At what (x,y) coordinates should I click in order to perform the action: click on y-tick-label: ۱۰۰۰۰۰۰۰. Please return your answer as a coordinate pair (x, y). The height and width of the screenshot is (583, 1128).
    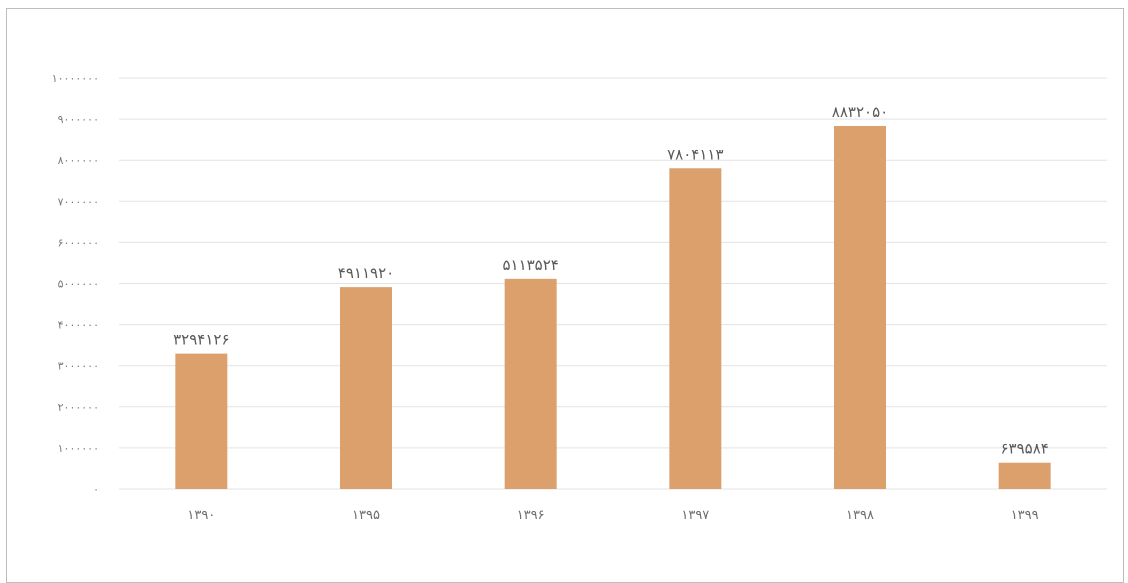
    Looking at the image, I should click on (75, 78).